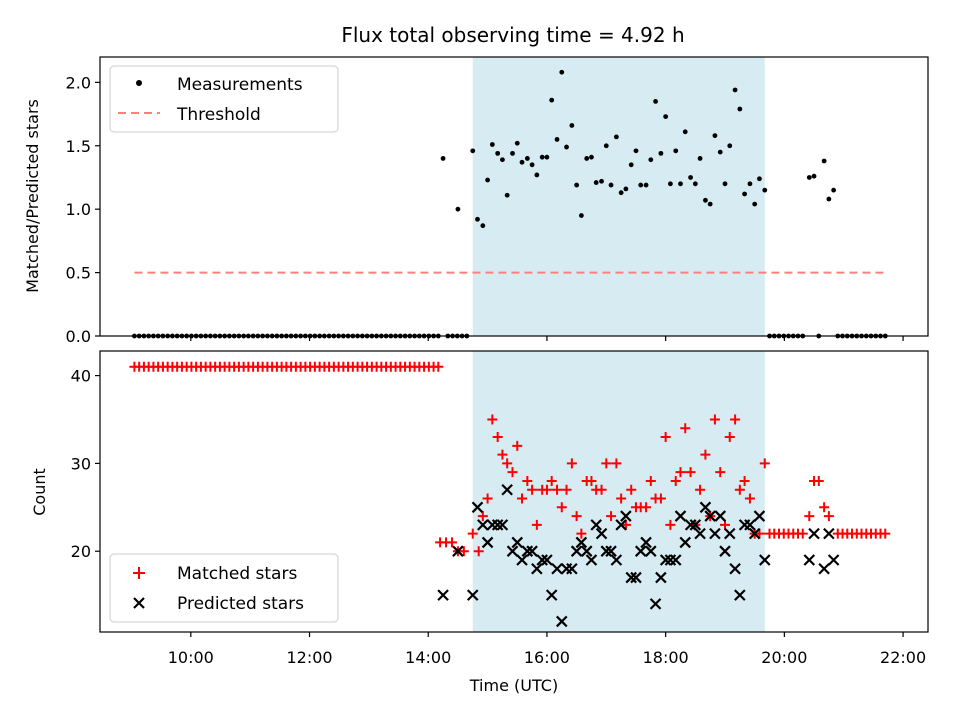 The height and width of the screenshot is (720, 960). I want to click on top-shaded-span, so click(618, 196).